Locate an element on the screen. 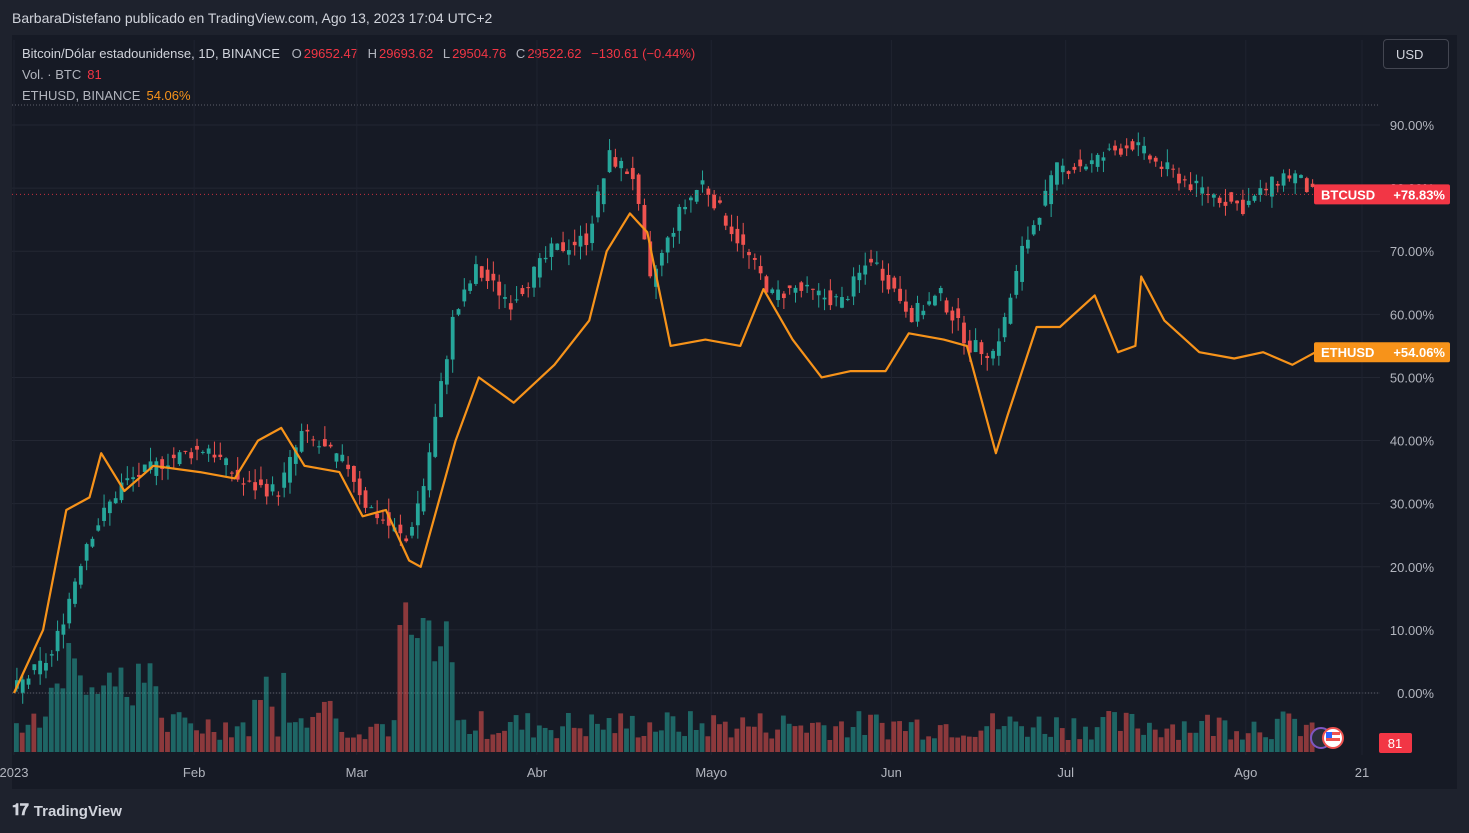 The image size is (1469, 833). close-value: 29522.62 is located at coordinates (554, 53).